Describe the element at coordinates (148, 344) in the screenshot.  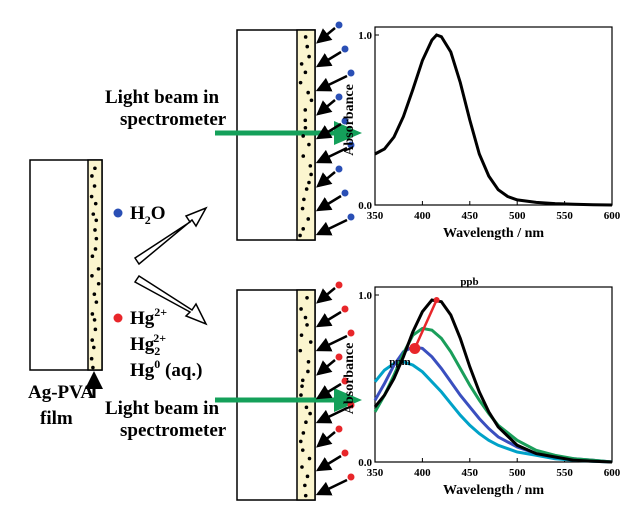
I see `ion-label: Hg22+` at that location.